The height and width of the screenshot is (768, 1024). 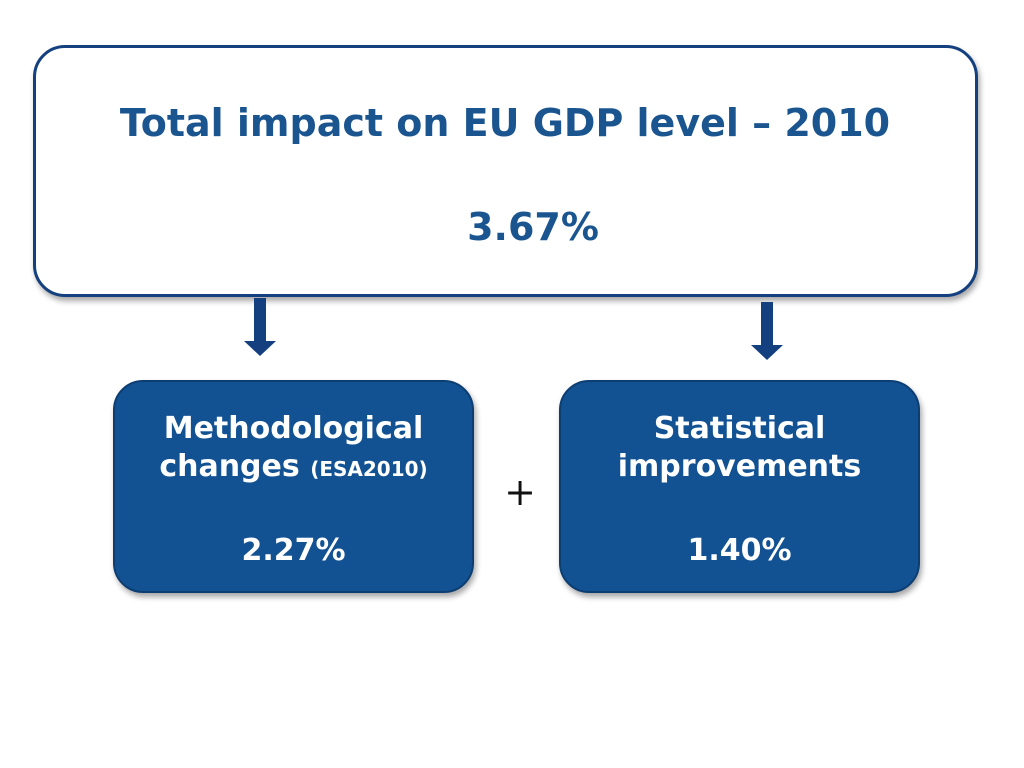 What do you see at coordinates (520, 492) in the screenshot?
I see `plus-operator: +` at bounding box center [520, 492].